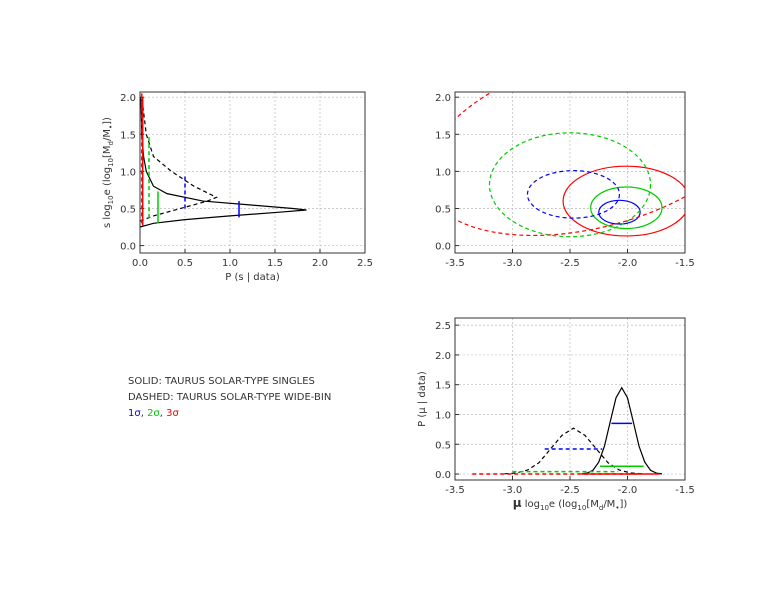  What do you see at coordinates (531, 504) in the screenshot?
I see `label-part: log` at bounding box center [531, 504].